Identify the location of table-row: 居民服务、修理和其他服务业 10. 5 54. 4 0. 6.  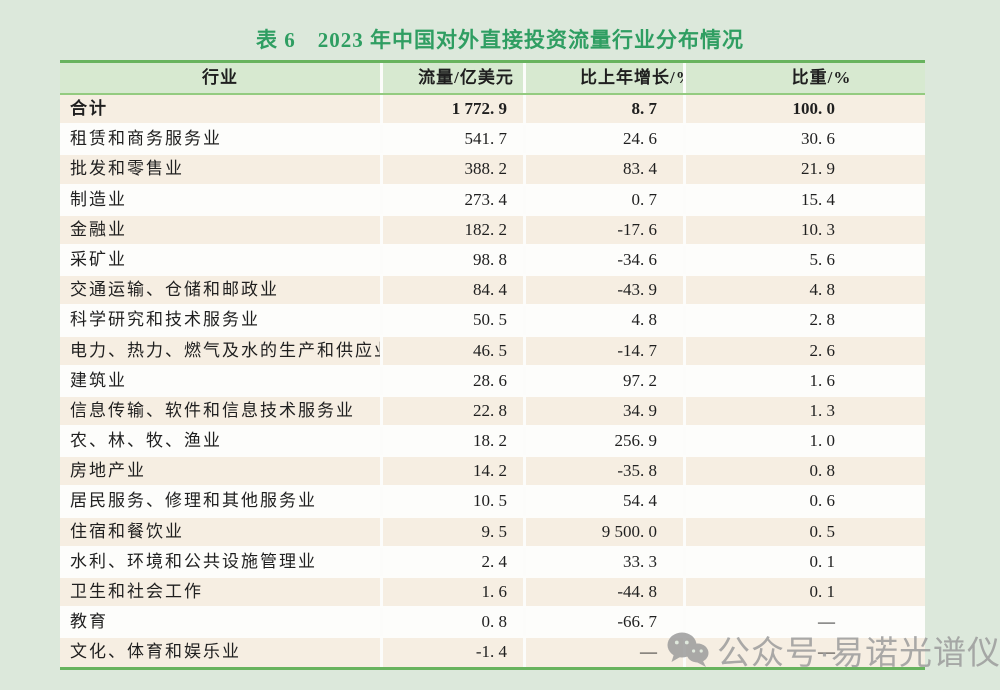
(492, 502).